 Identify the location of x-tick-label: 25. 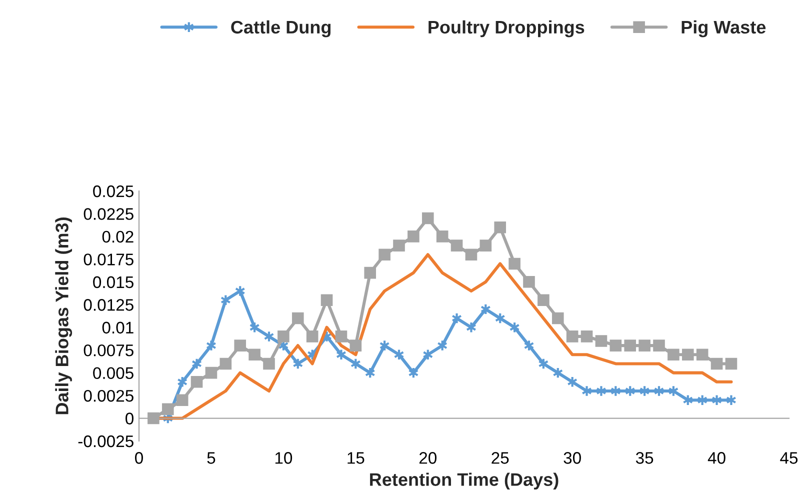
(500, 458).